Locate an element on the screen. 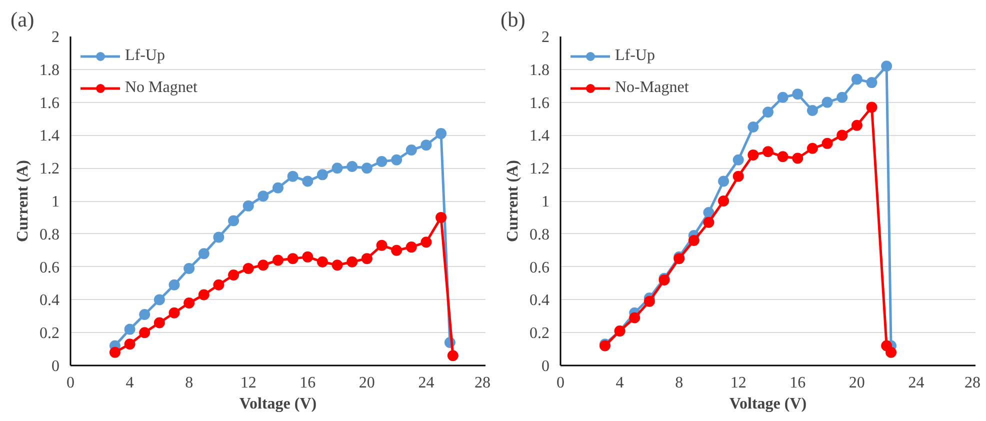 The height and width of the screenshot is (421, 986). y-tick-label: 0.2 is located at coordinates (540, 333).